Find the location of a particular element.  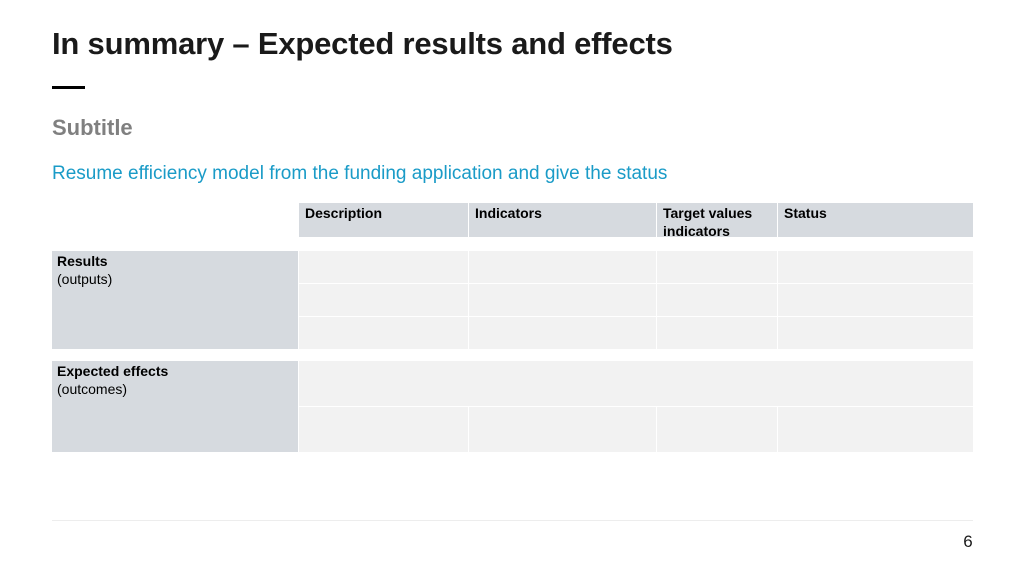

title-underline is located at coordinates (68, 87).